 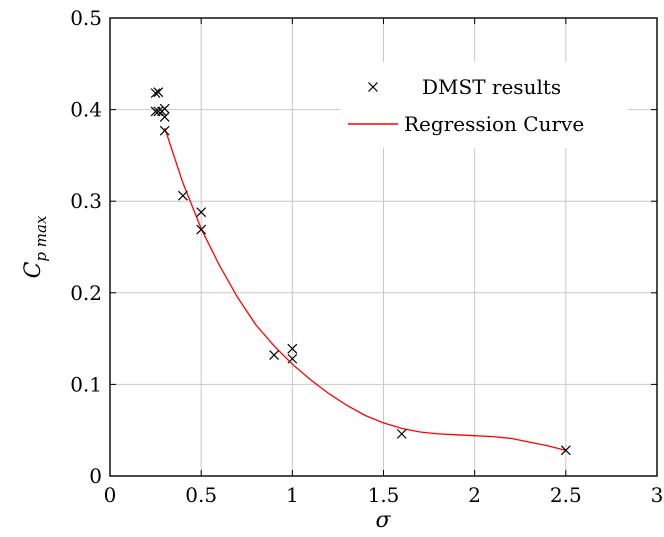 What do you see at coordinates (383, 520) in the screenshot?
I see `x-axis-title: σ` at bounding box center [383, 520].